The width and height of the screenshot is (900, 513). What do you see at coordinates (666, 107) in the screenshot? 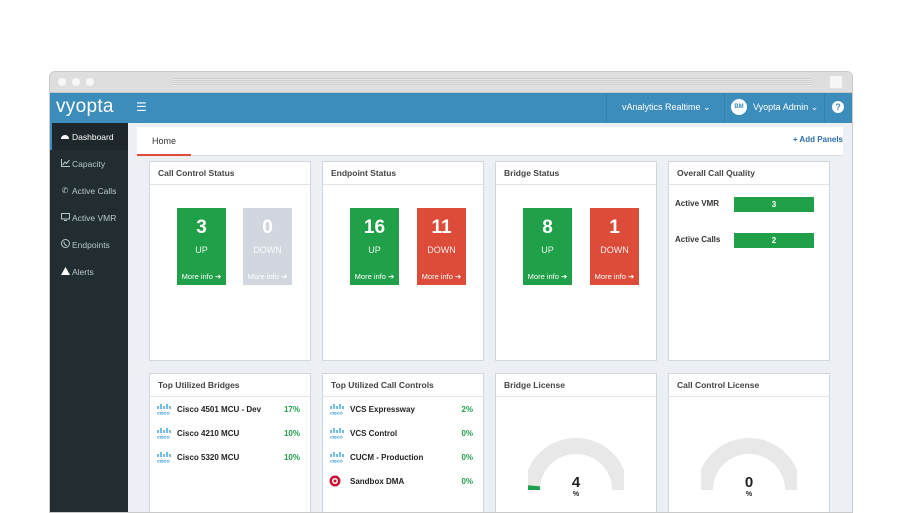
I see `analytics-menu: vAnalytics Realtime ⌄` at bounding box center [666, 107].